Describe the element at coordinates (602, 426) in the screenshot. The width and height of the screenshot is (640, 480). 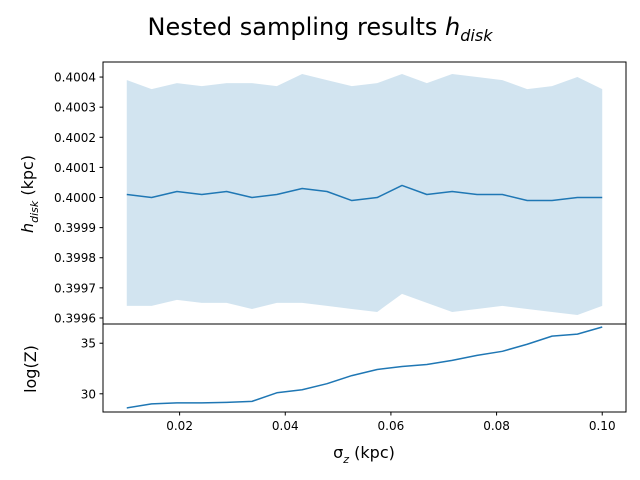
I see `x-tick-label: 0.10` at that location.